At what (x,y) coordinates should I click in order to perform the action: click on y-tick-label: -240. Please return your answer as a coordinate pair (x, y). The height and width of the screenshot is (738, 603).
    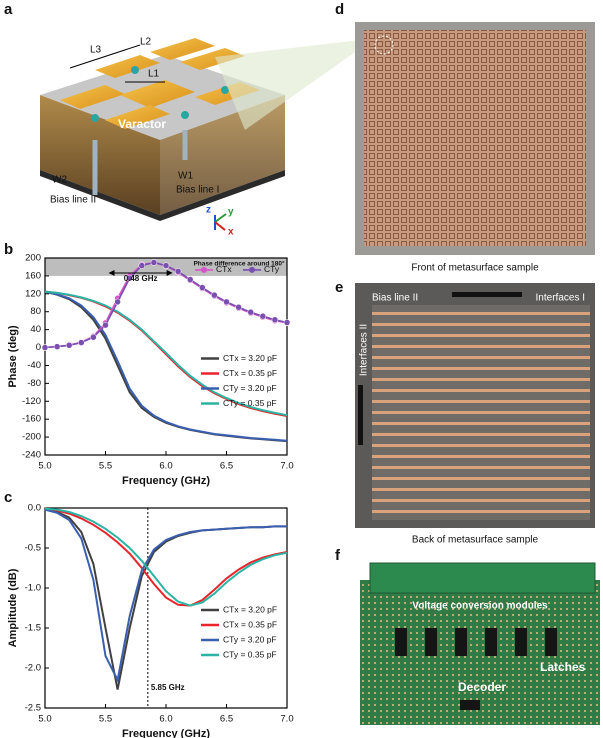
    Looking at the image, I should click on (31, 455).